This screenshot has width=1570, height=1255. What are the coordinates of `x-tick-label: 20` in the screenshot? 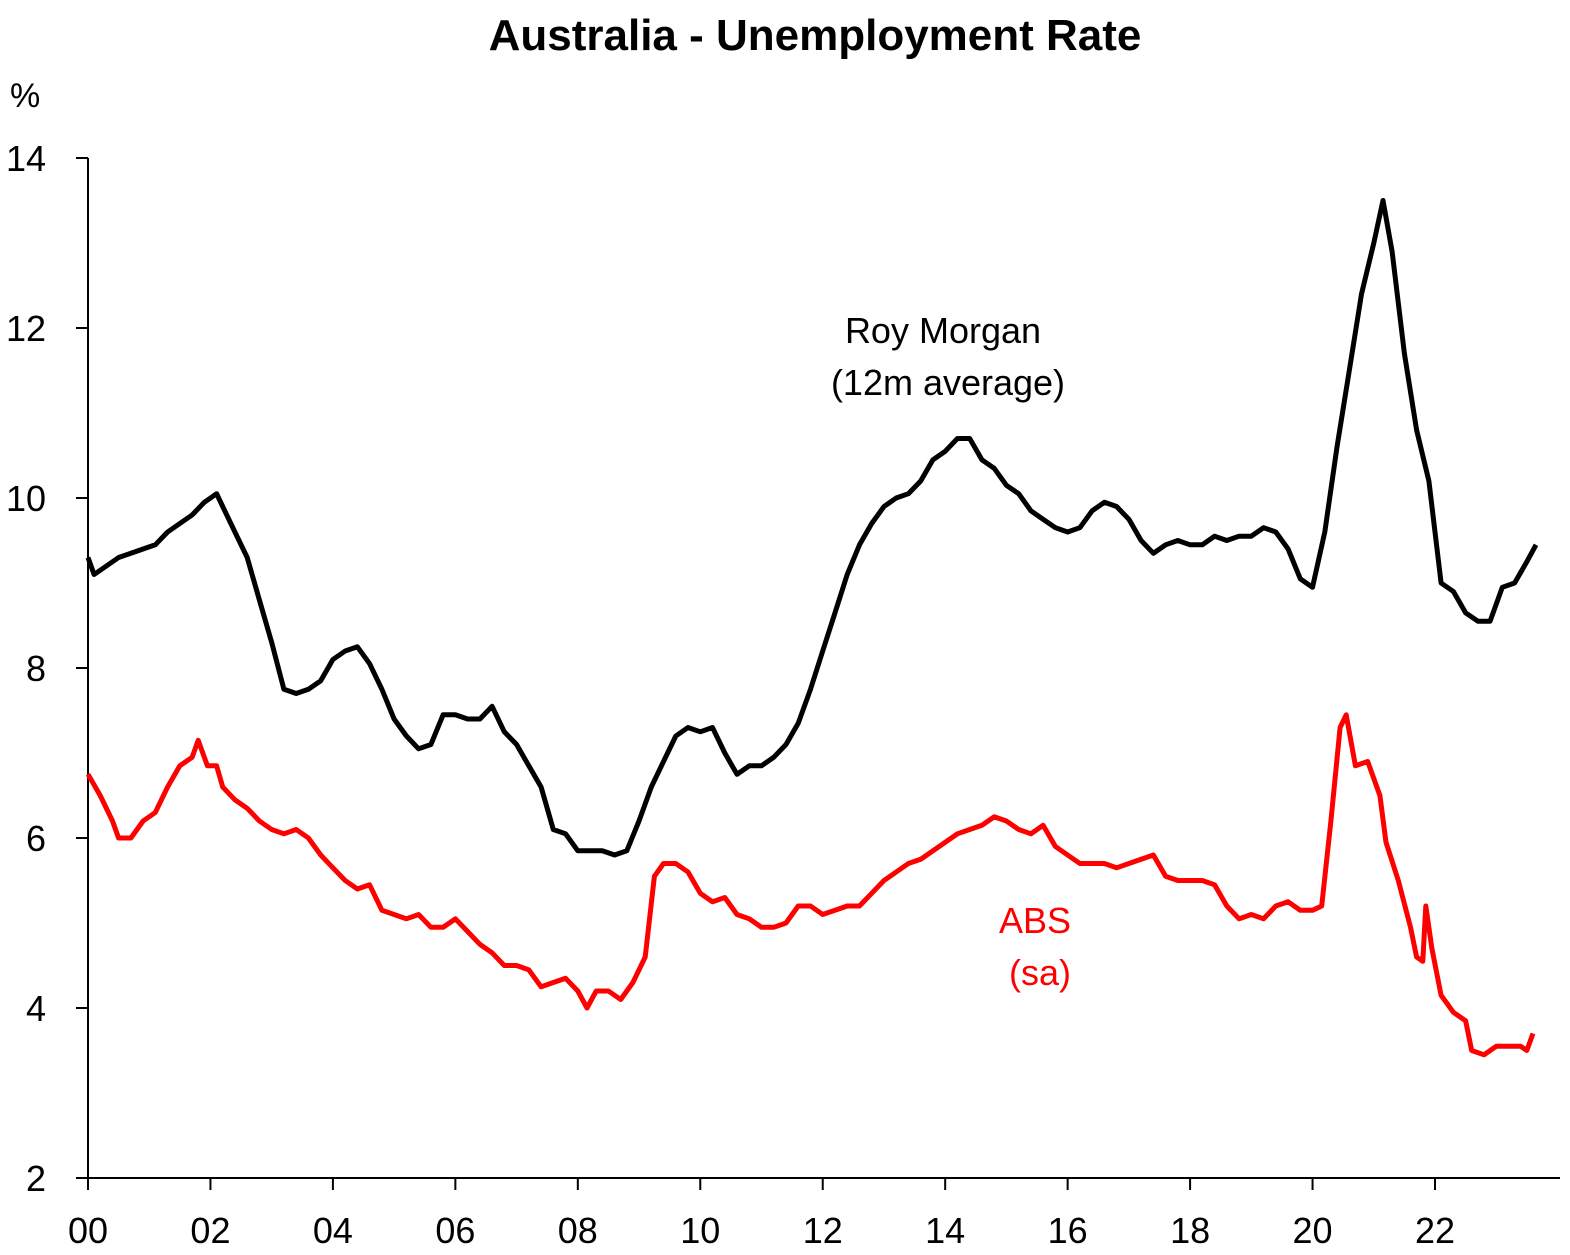 It's located at (1313, 1230).